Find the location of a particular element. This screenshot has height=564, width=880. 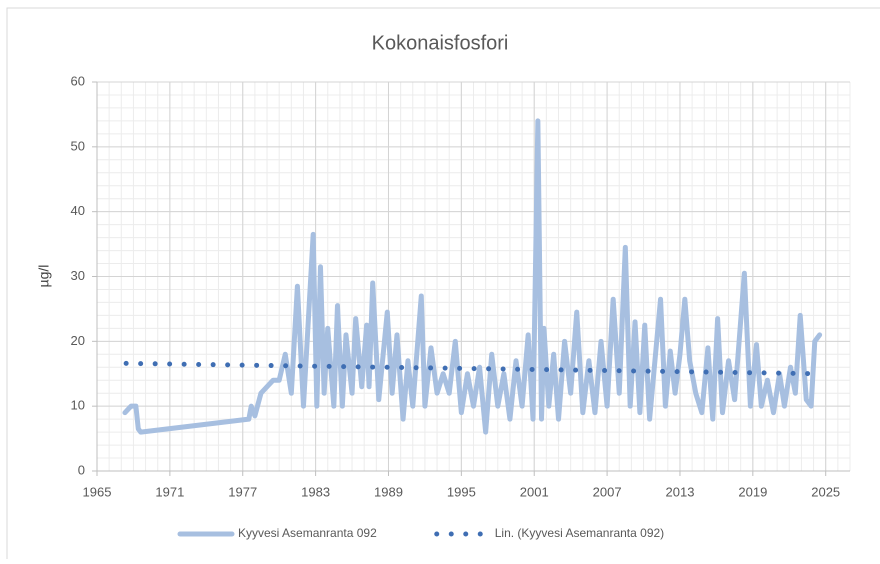

y-tick-label: 50 is located at coordinates (78, 145).